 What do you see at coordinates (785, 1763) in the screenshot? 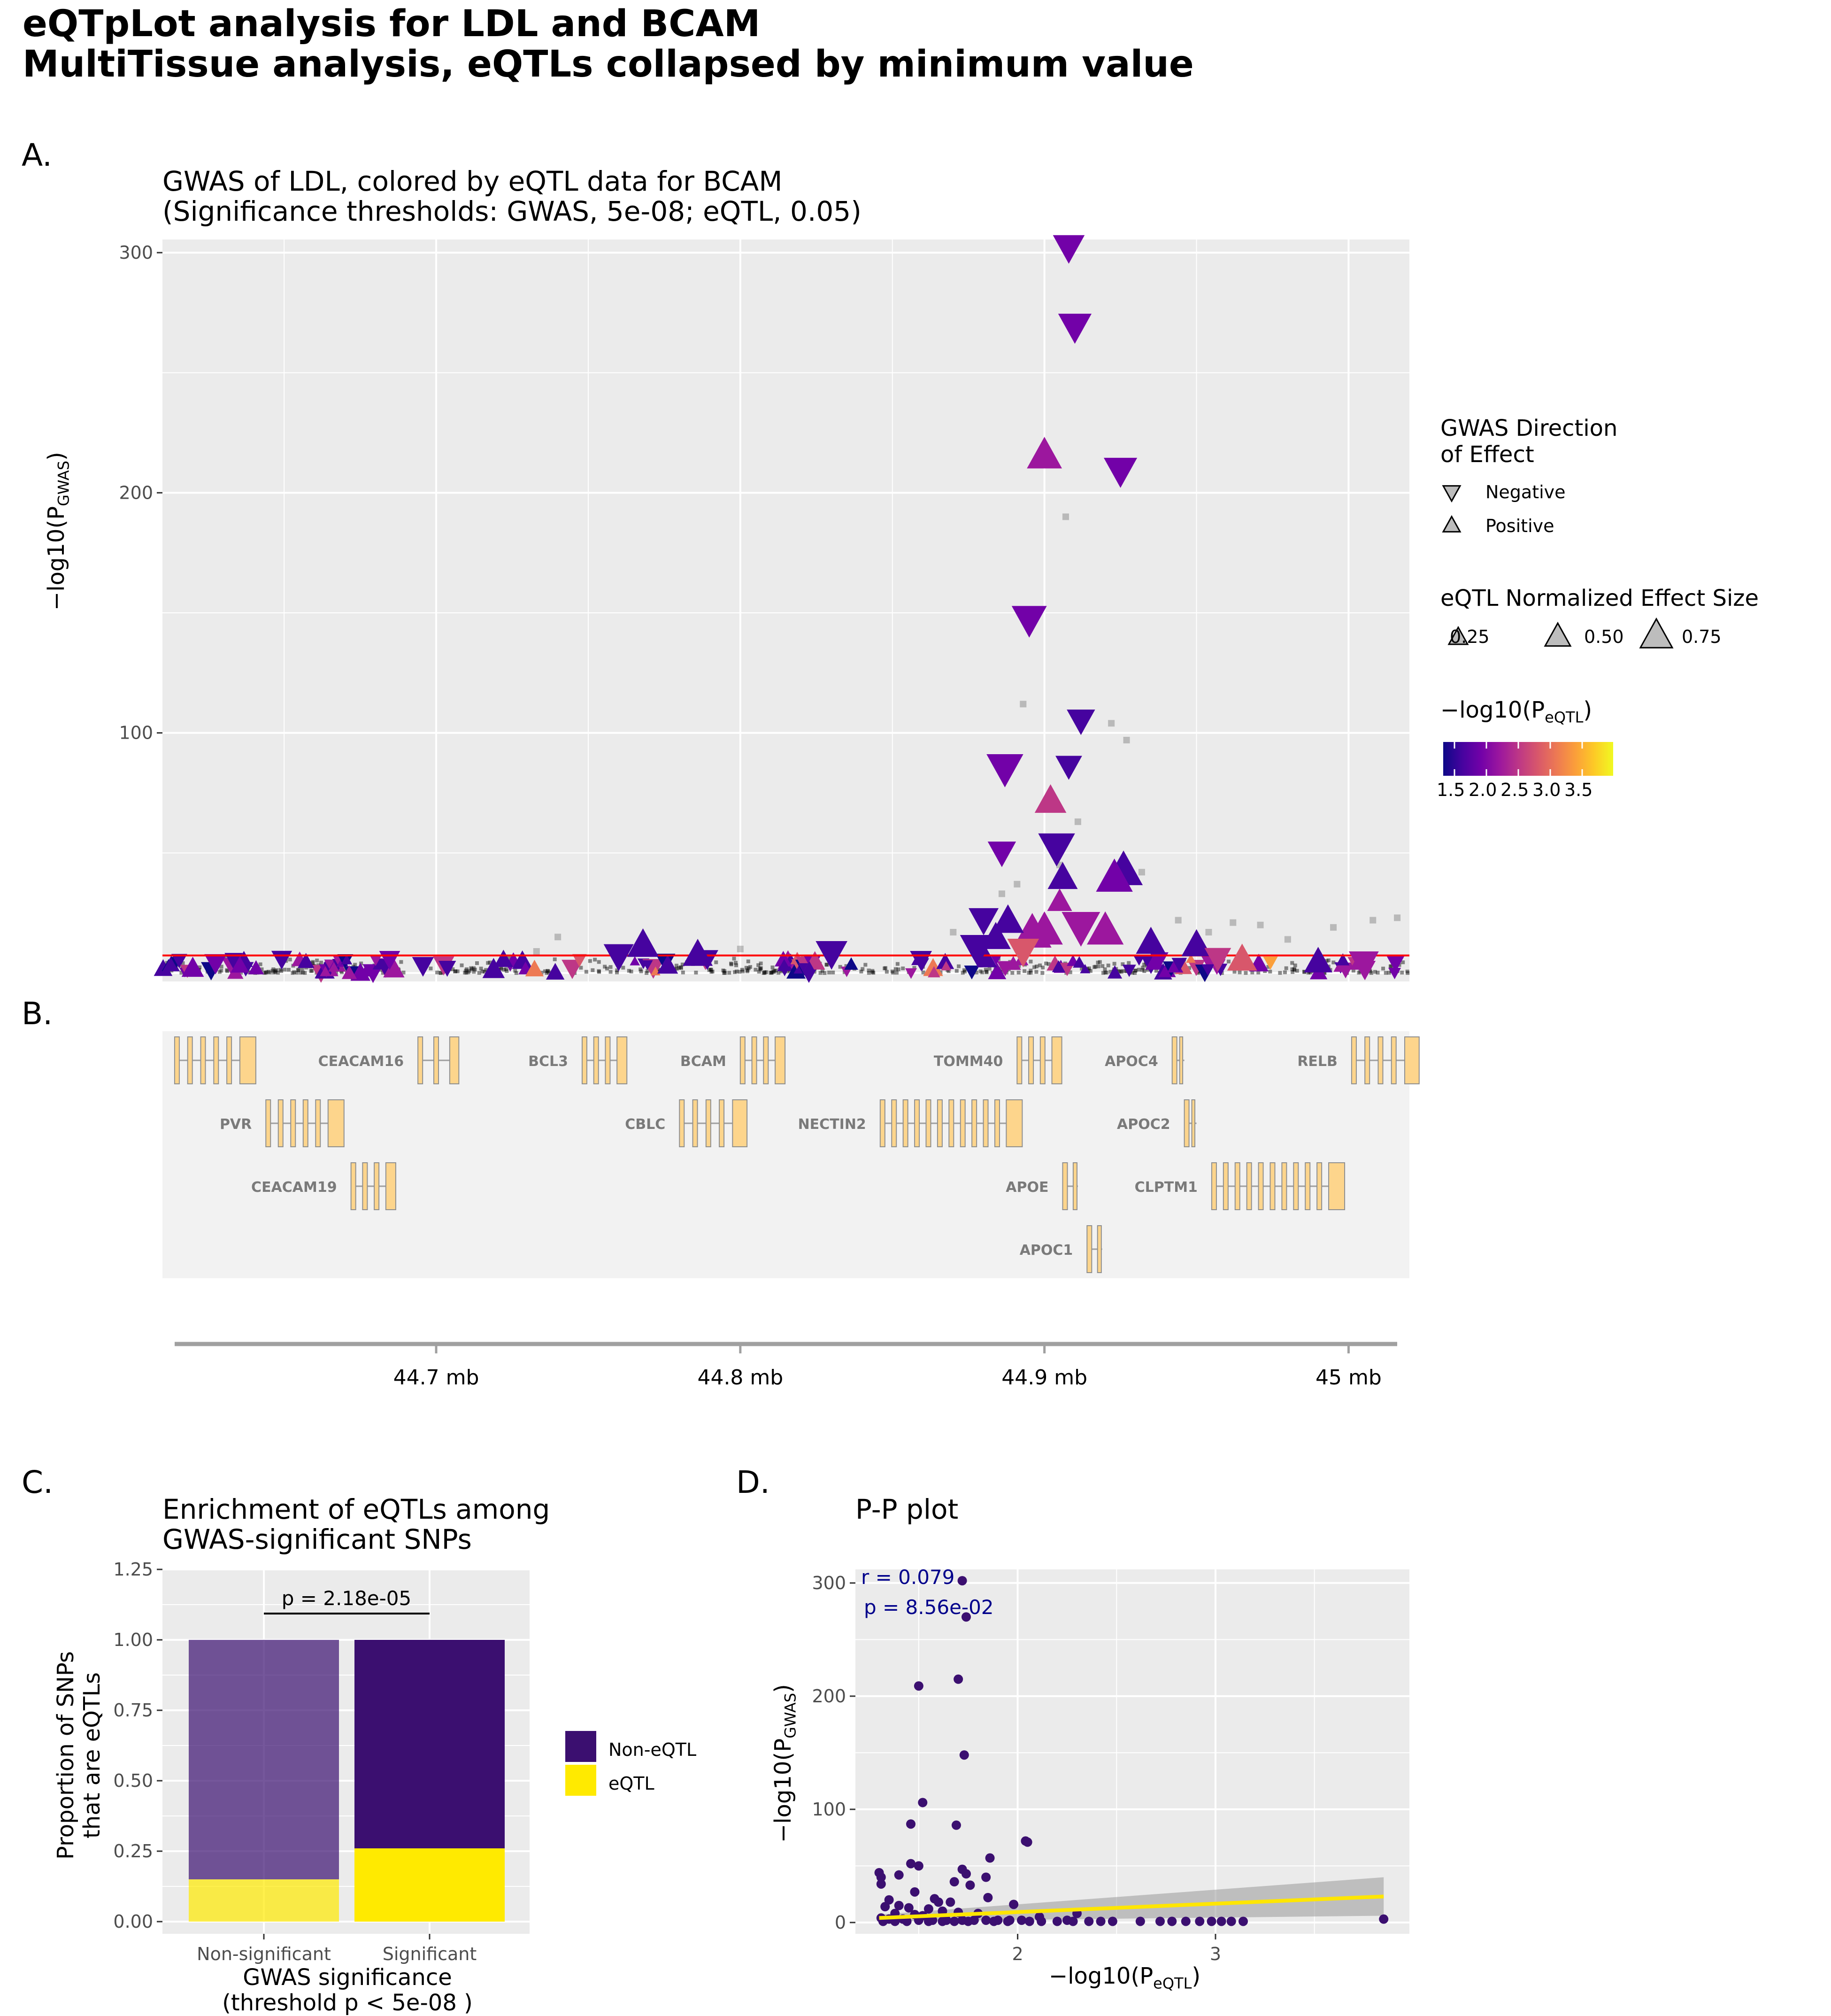
I see `panel-d-ylabel: −log10(PGWAS)` at bounding box center [785, 1763].